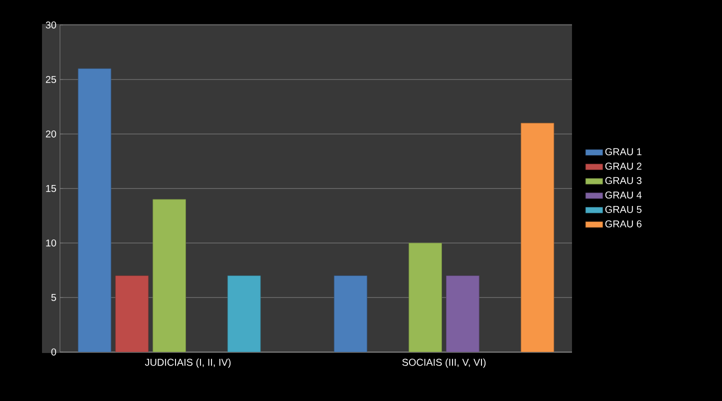  What do you see at coordinates (623, 195) in the screenshot?
I see `legend-label: GRAU 4` at bounding box center [623, 195].